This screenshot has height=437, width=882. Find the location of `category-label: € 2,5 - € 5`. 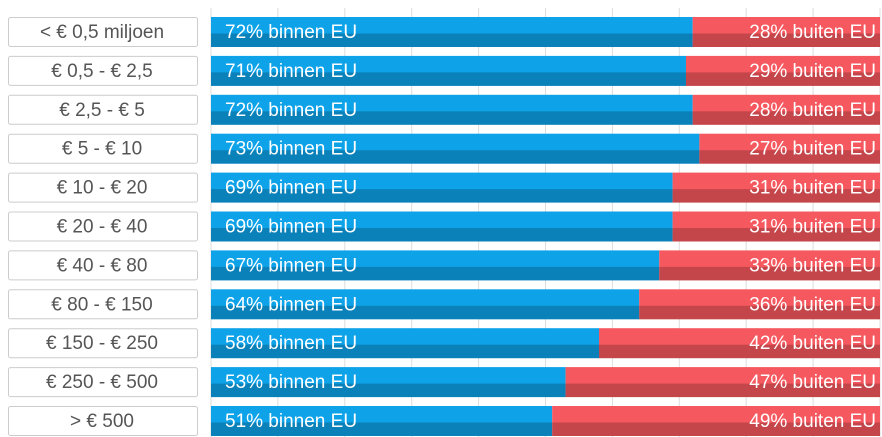

category-label: € 2,5 - € 5 is located at coordinates (102, 110).